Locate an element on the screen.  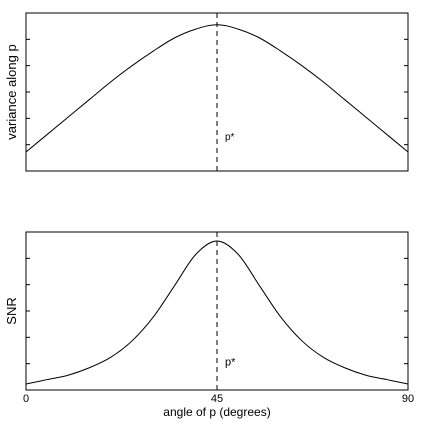
x-tick-label: 45 is located at coordinates (217, 399).